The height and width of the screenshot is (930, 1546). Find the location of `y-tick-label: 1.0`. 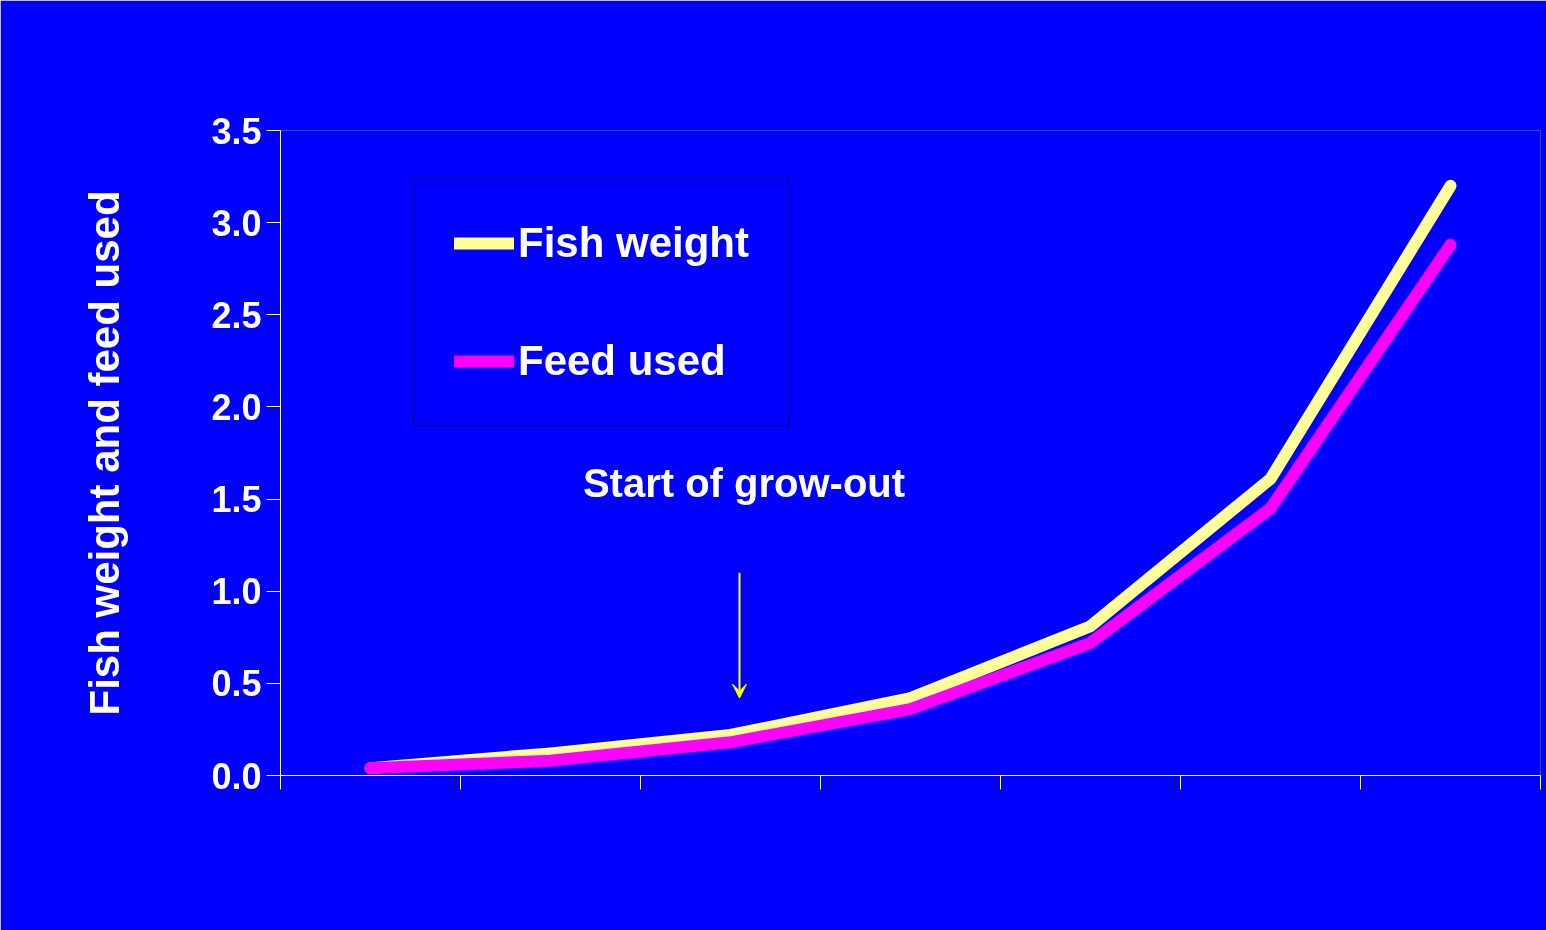

y-tick-label: 1.0 is located at coordinates (236, 592).